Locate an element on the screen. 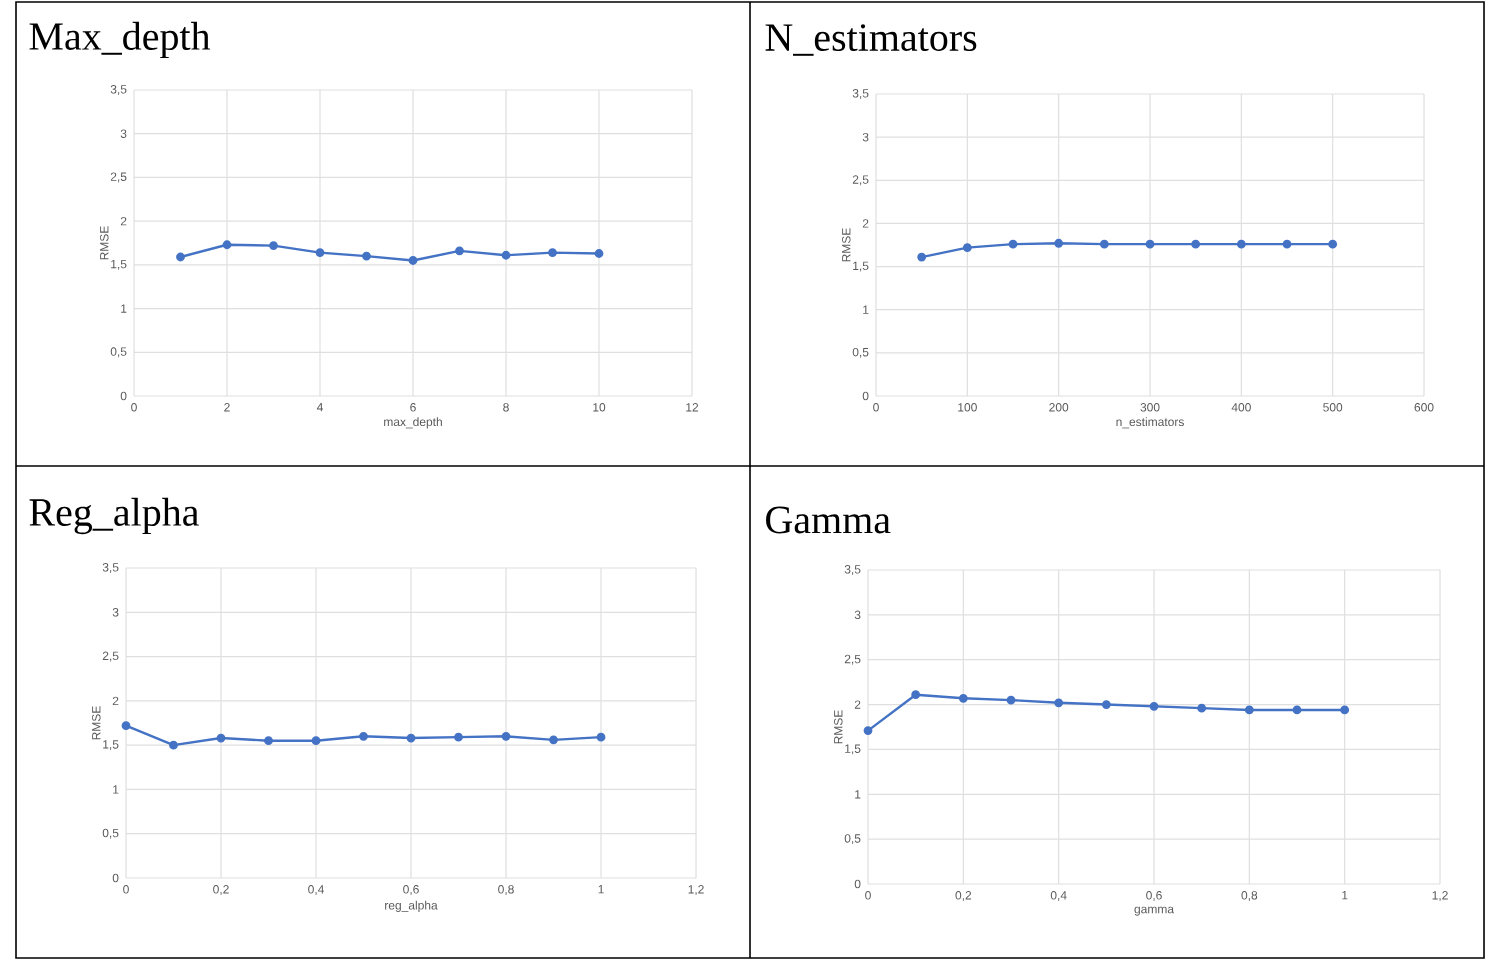 The image size is (1488, 960). chart-title: Gamma is located at coordinates (828, 520).